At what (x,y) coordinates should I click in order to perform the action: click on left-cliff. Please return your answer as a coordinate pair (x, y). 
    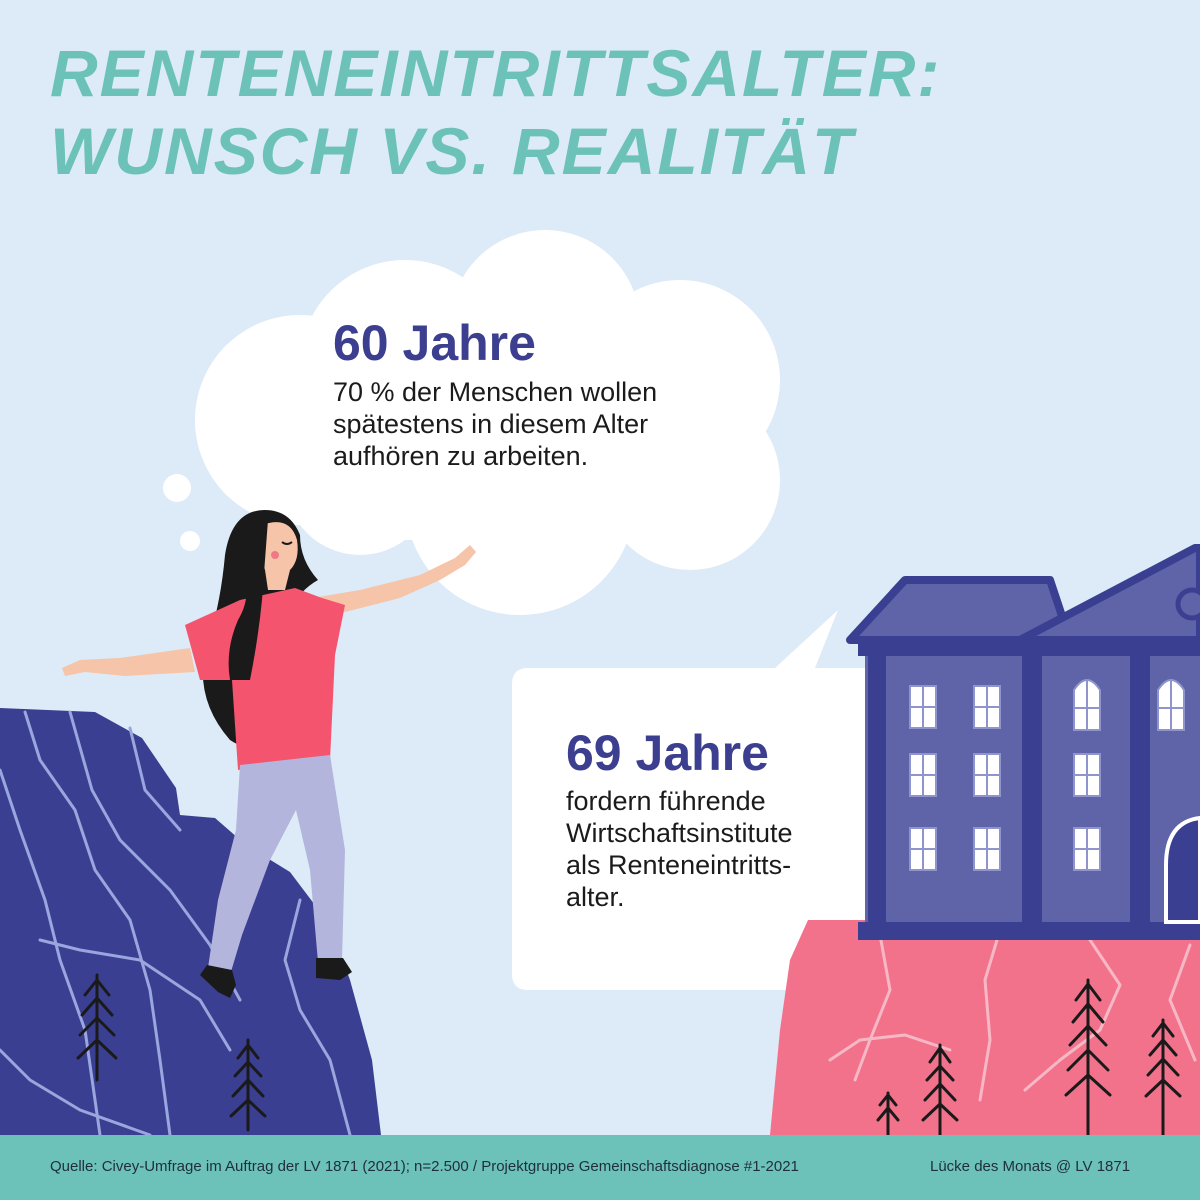
    Looking at the image, I should click on (190, 921).